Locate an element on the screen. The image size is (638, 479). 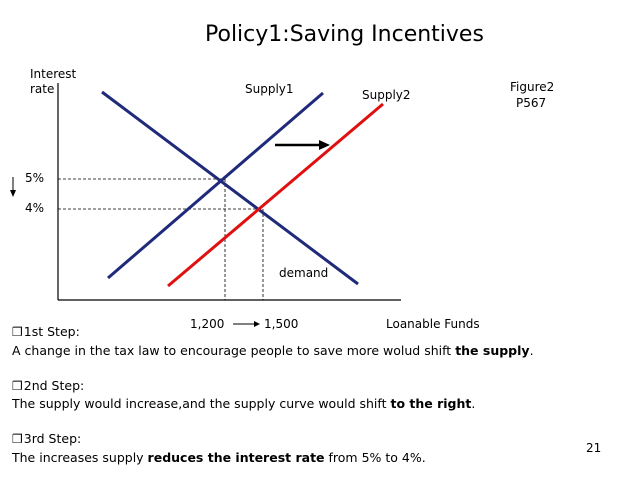
rate-down-arrow-head is located at coordinates (13, 193).